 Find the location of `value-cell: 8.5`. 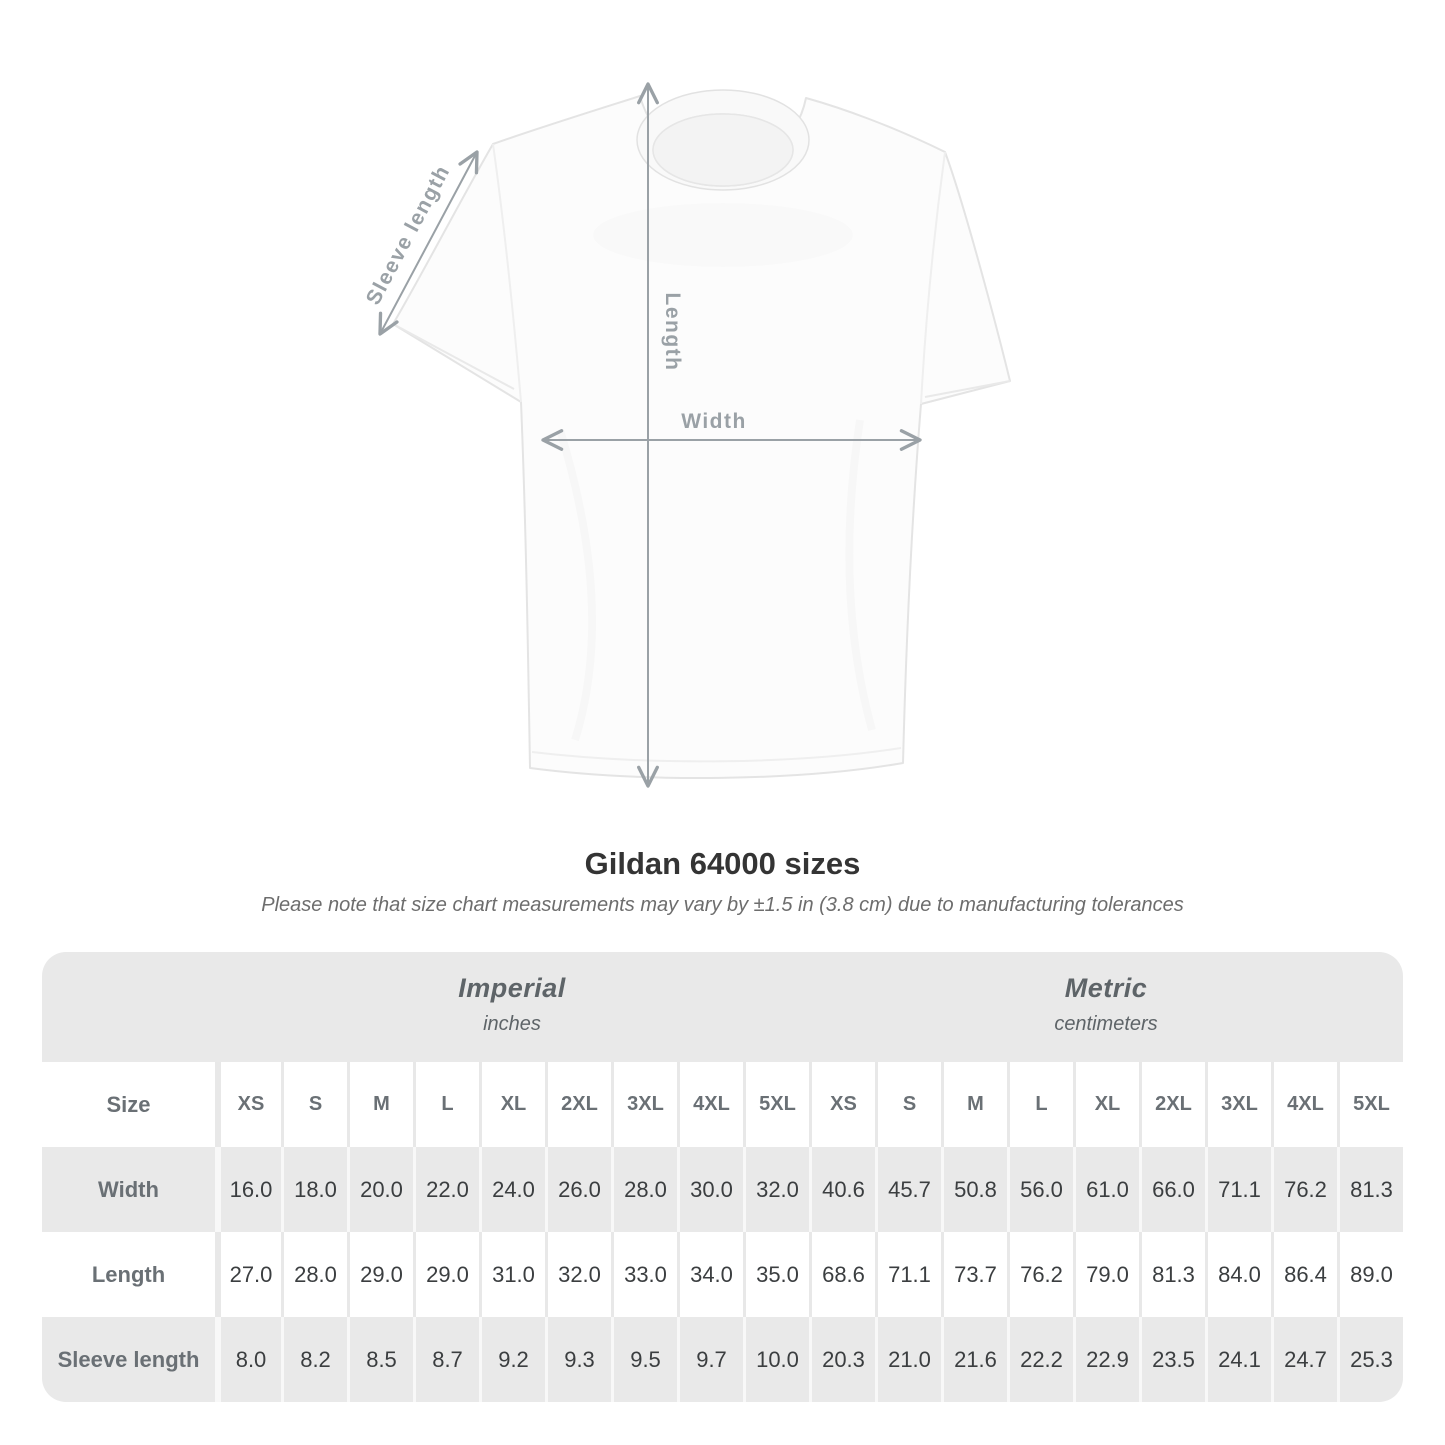

value-cell: 8.5 is located at coordinates (380, 1359).